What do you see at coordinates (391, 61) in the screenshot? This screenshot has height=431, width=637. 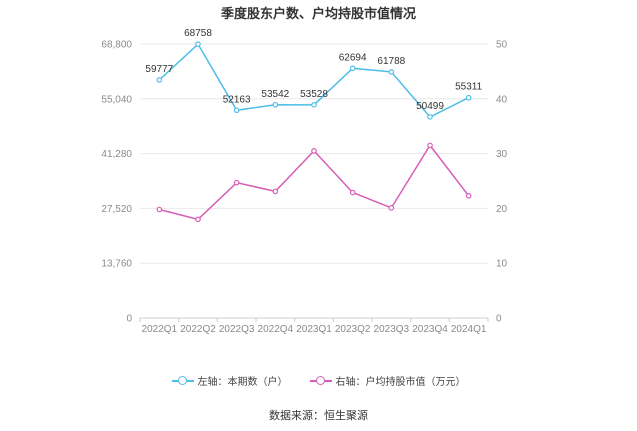 I see `data-label-holders: 61788` at bounding box center [391, 61].